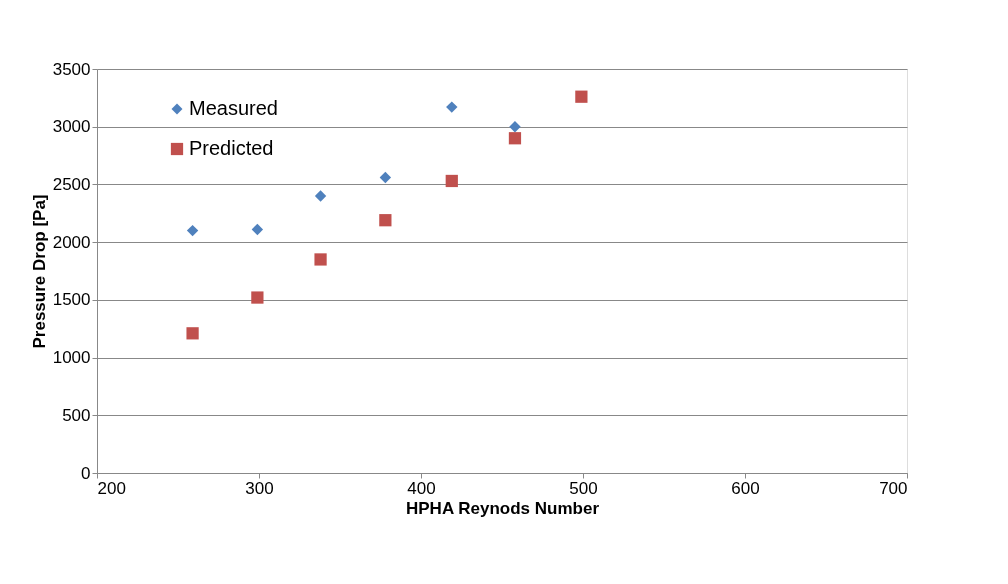 This screenshot has width=1008, height=584. I want to click on legend-label: Predicted, so click(231, 148).